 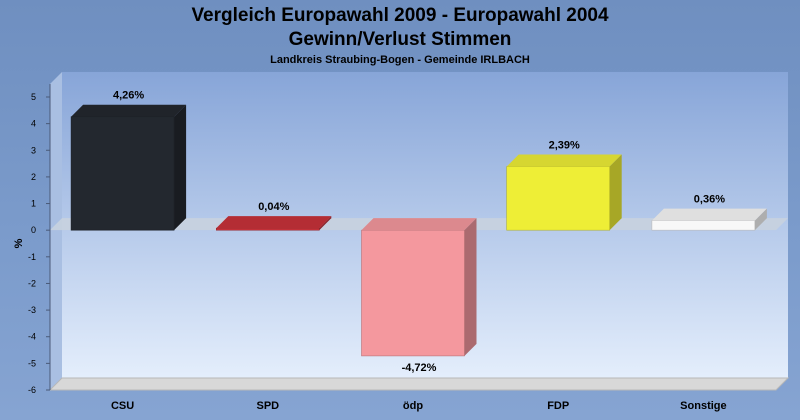 What do you see at coordinates (33, 177) in the screenshot?
I see `y-tick-label: 2` at bounding box center [33, 177].